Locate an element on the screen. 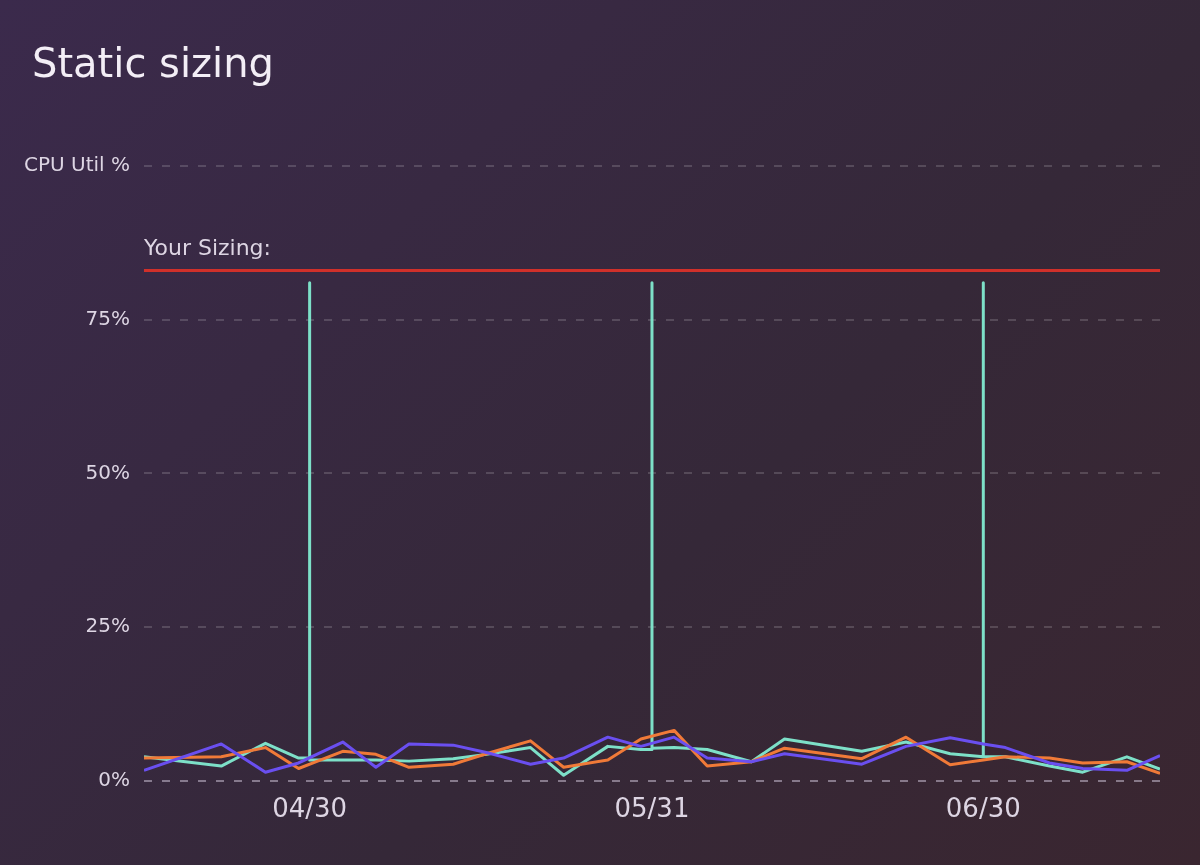 Image resolution: width=1200 pixels, height=865 pixels. chart-title: Static sizing is located at coordinates (153, 63).